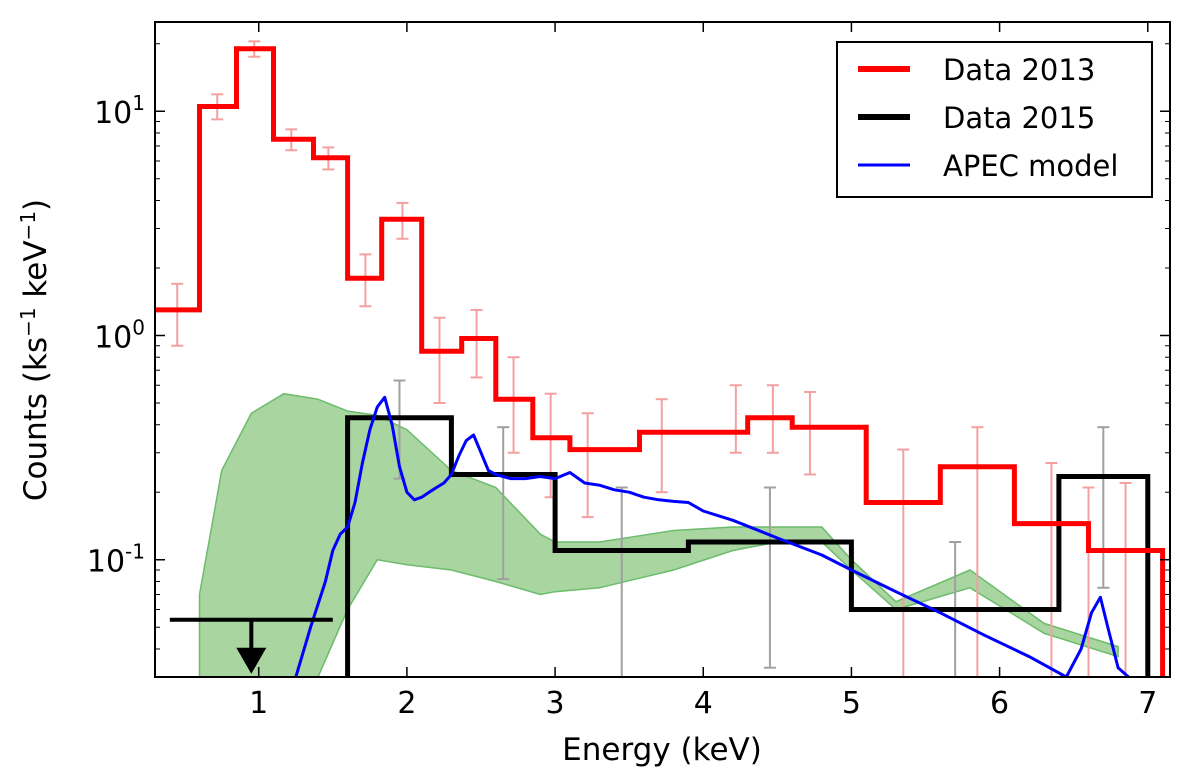 Image resolution: width=1200 pixels, height=783 pixels. I want to click on y-axis-title-exp1: −1, so click(28, 321).